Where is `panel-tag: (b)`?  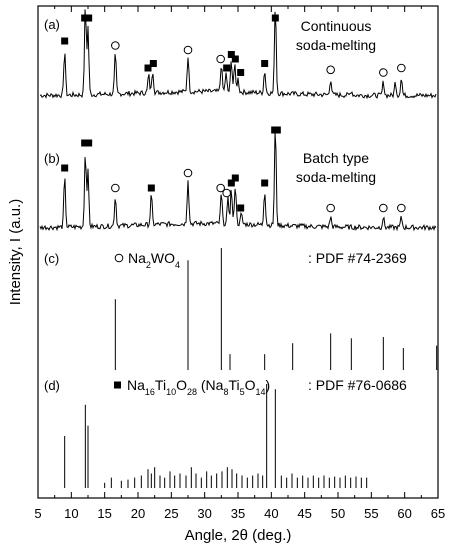 panel-tag: (b) is located at coordinates (52, 158).